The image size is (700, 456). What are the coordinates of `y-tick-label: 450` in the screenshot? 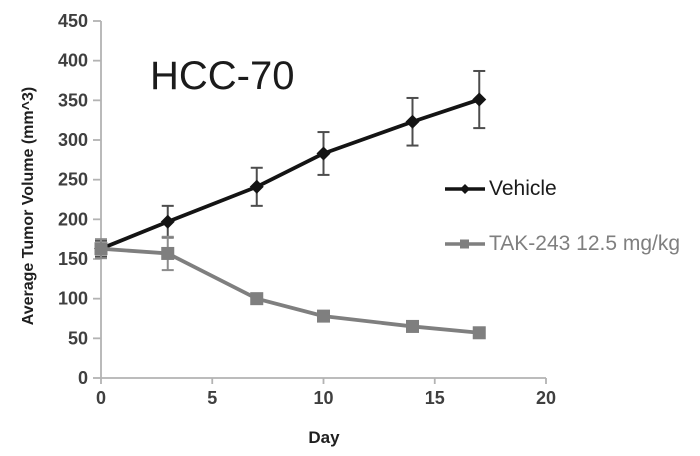 It's located at (73, 21).